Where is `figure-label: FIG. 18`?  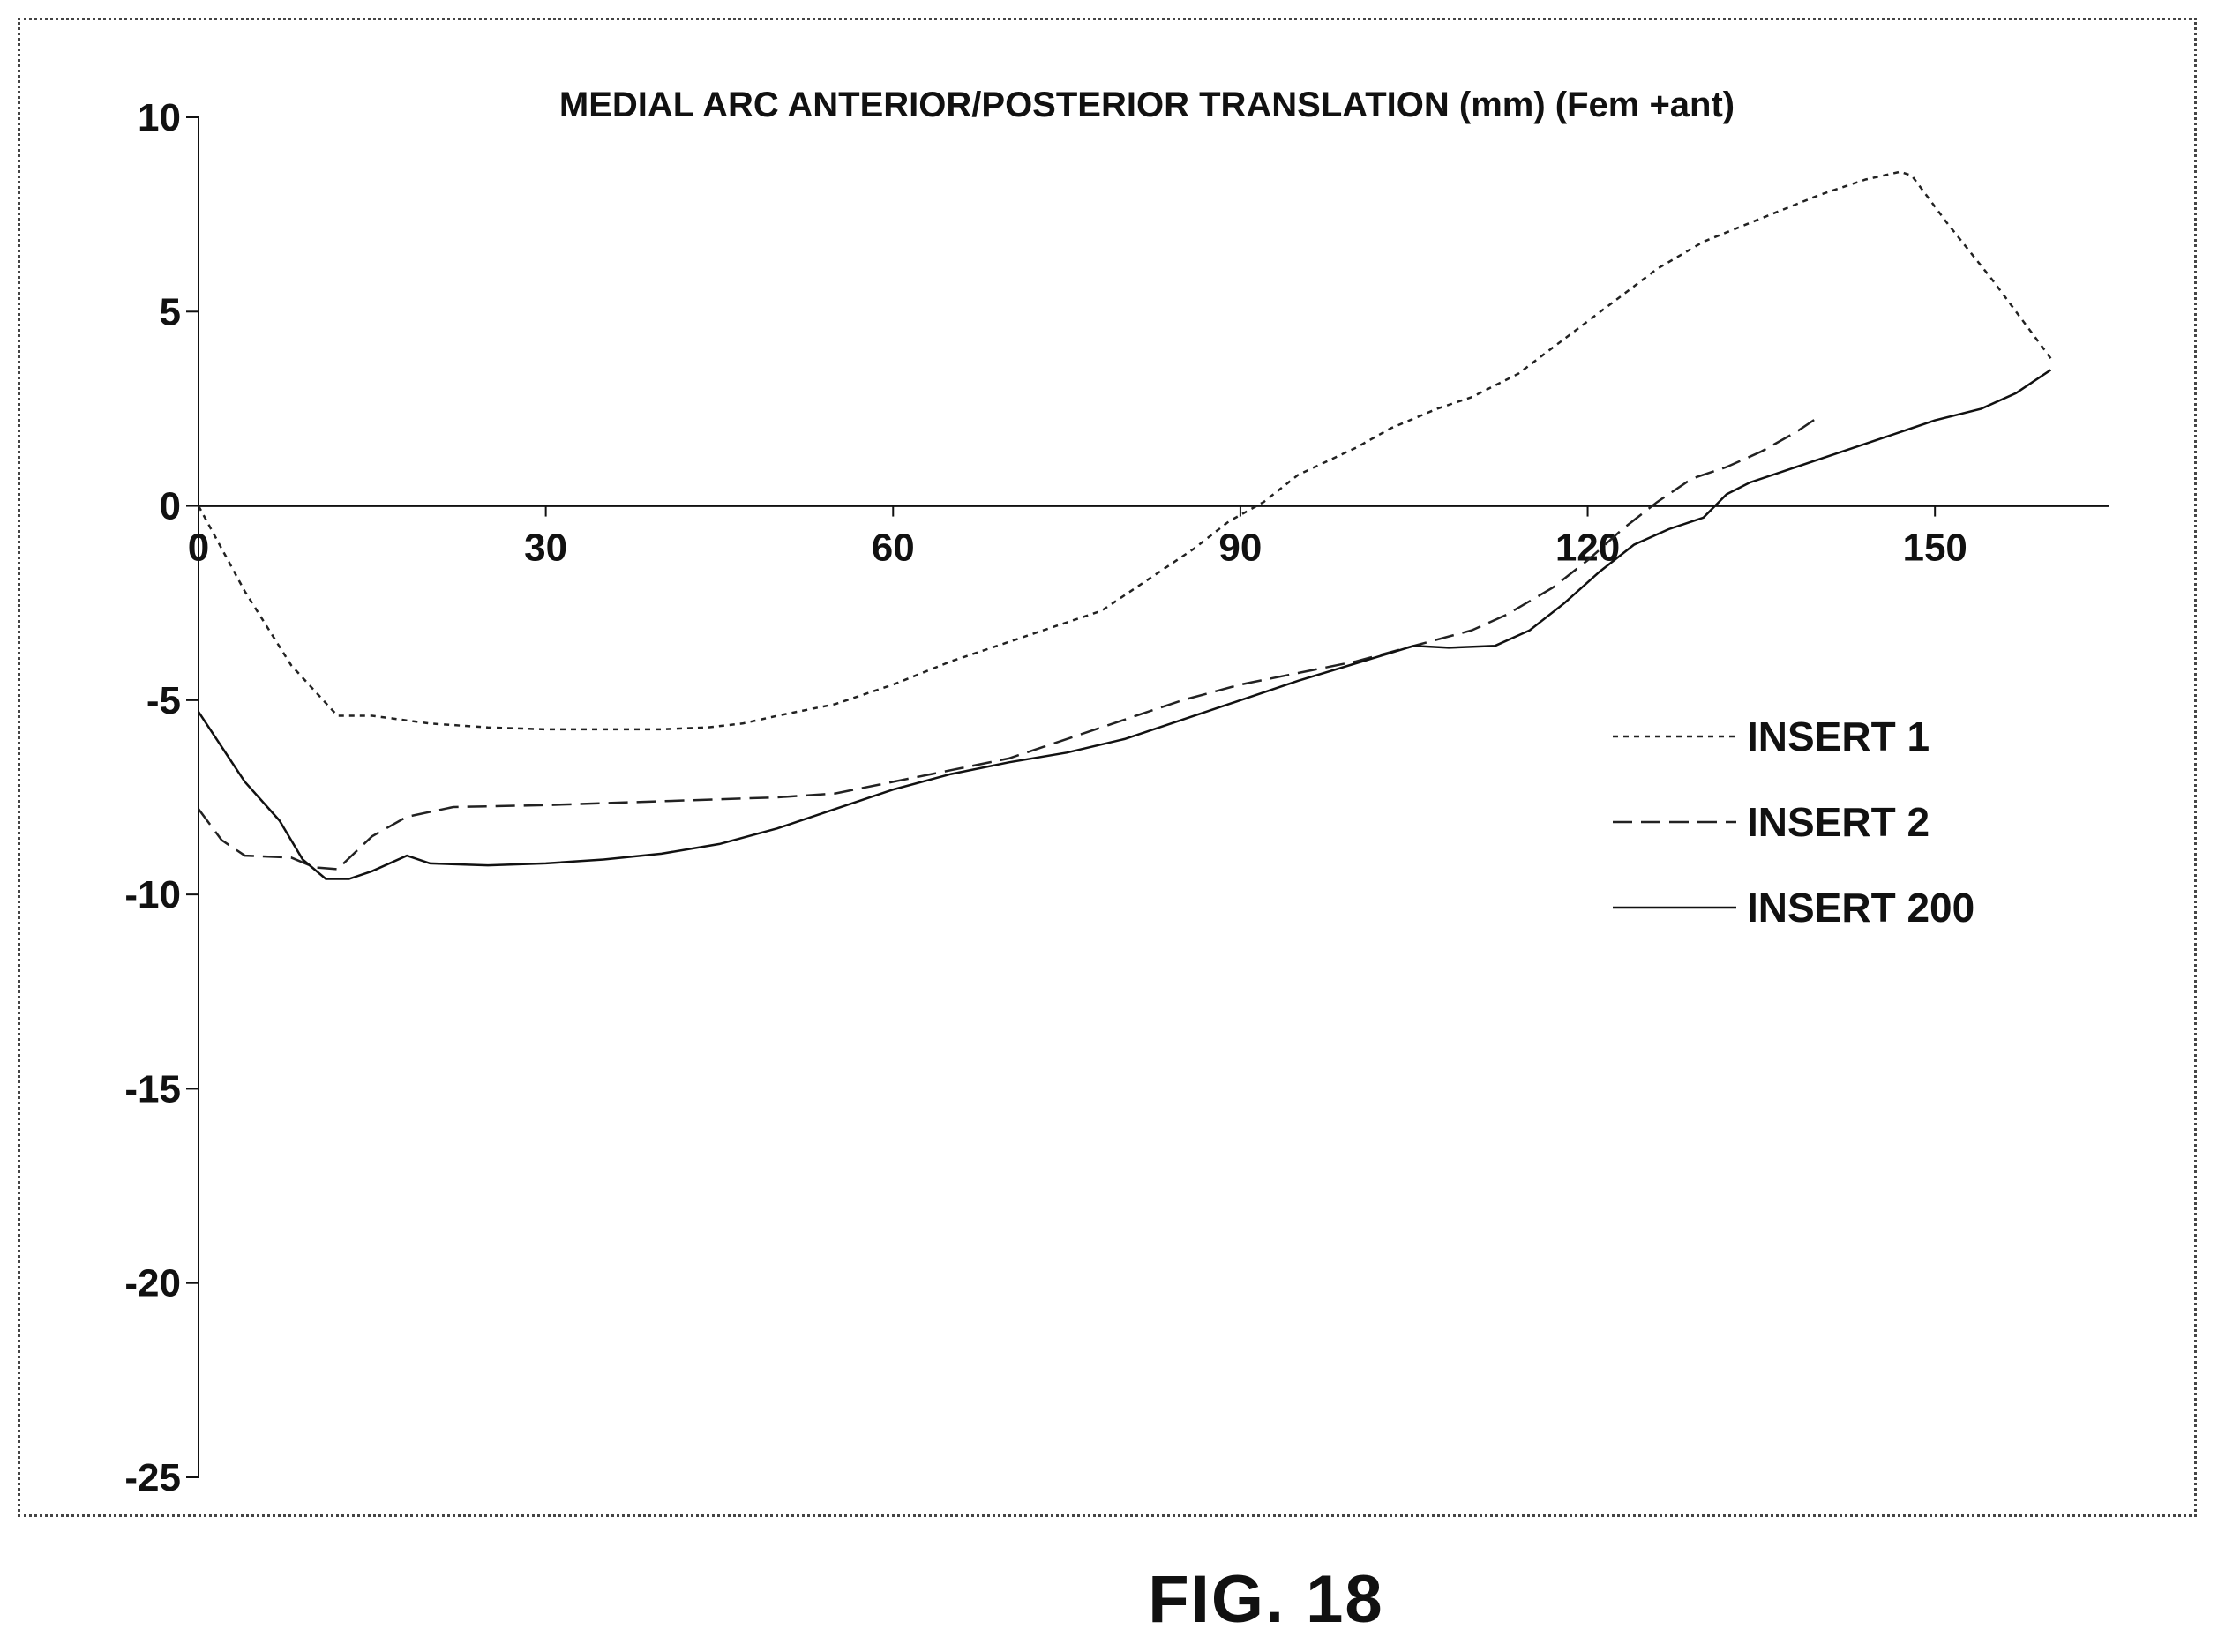
figure-label: FIG. 18 is located at coordinates (1266, 1599).